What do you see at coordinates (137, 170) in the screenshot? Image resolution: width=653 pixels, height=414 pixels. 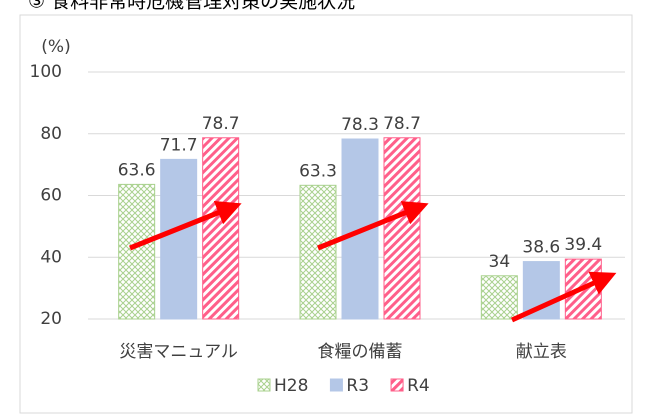 I see `value-label: 63.6` at bounding box center [137, 170].